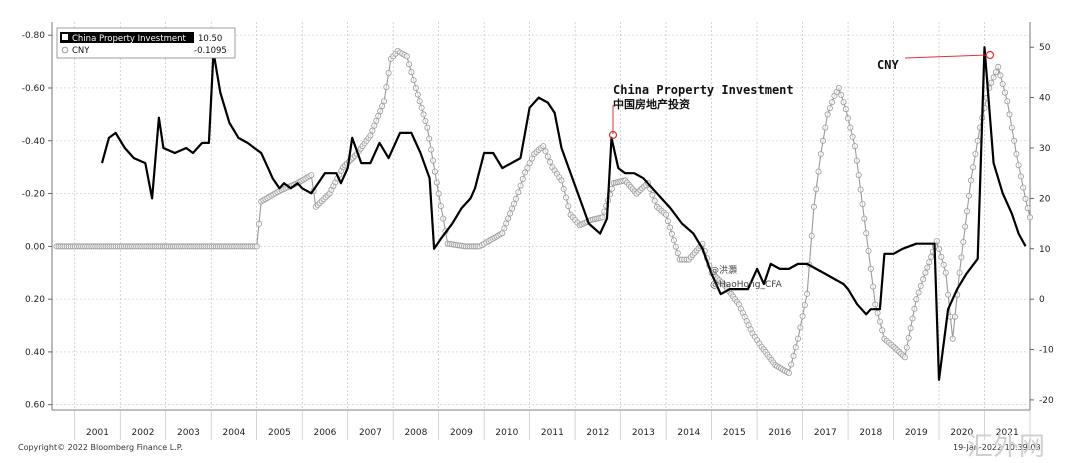 The height and width of the screenshot is (463, 1080). I want to click on legend-label-cny: CNY, so click(81, 51).